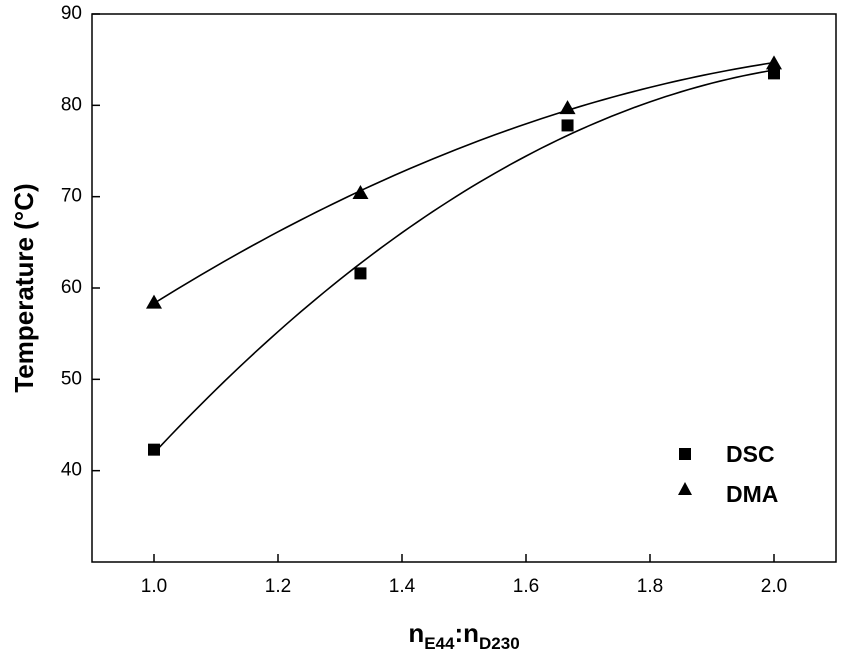 The width and height of the screenshot is (850, 656). I want to click on x-tick-label: 1.2, so click(278, 586).